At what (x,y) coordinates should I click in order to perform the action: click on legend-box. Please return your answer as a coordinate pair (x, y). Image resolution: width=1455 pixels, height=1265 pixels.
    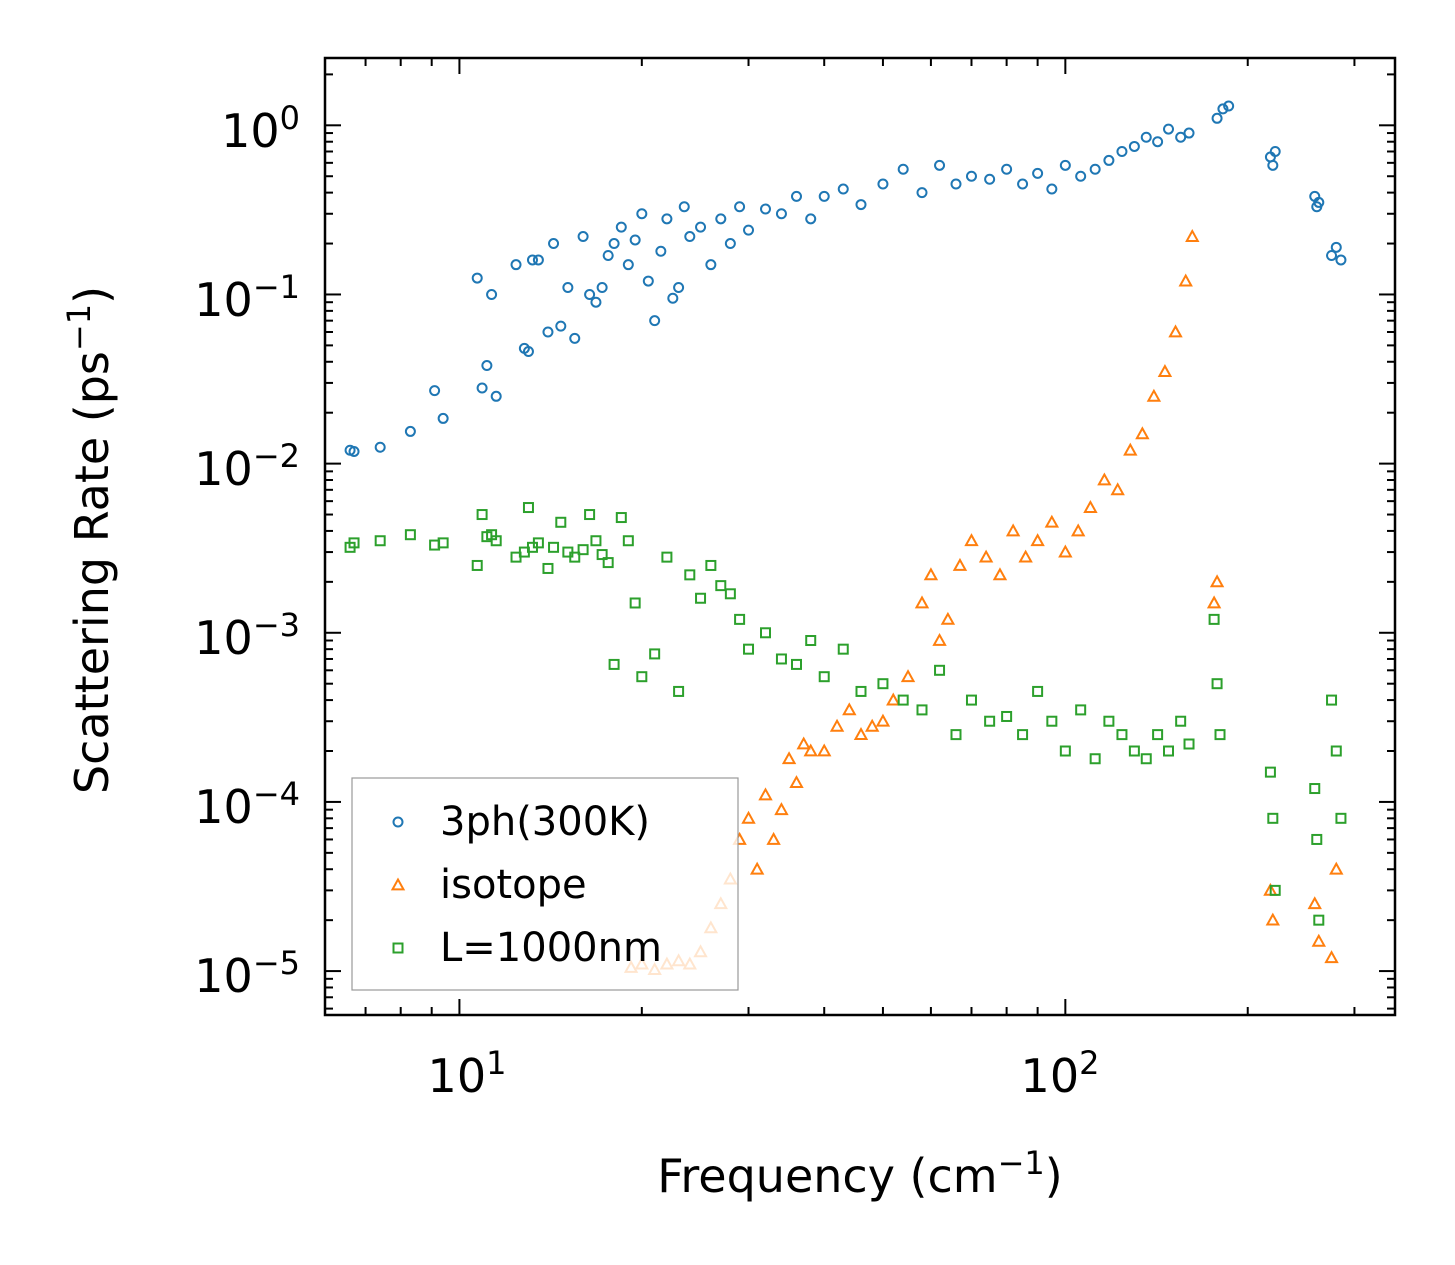
    Looking at the image, I should click on (545, 884).